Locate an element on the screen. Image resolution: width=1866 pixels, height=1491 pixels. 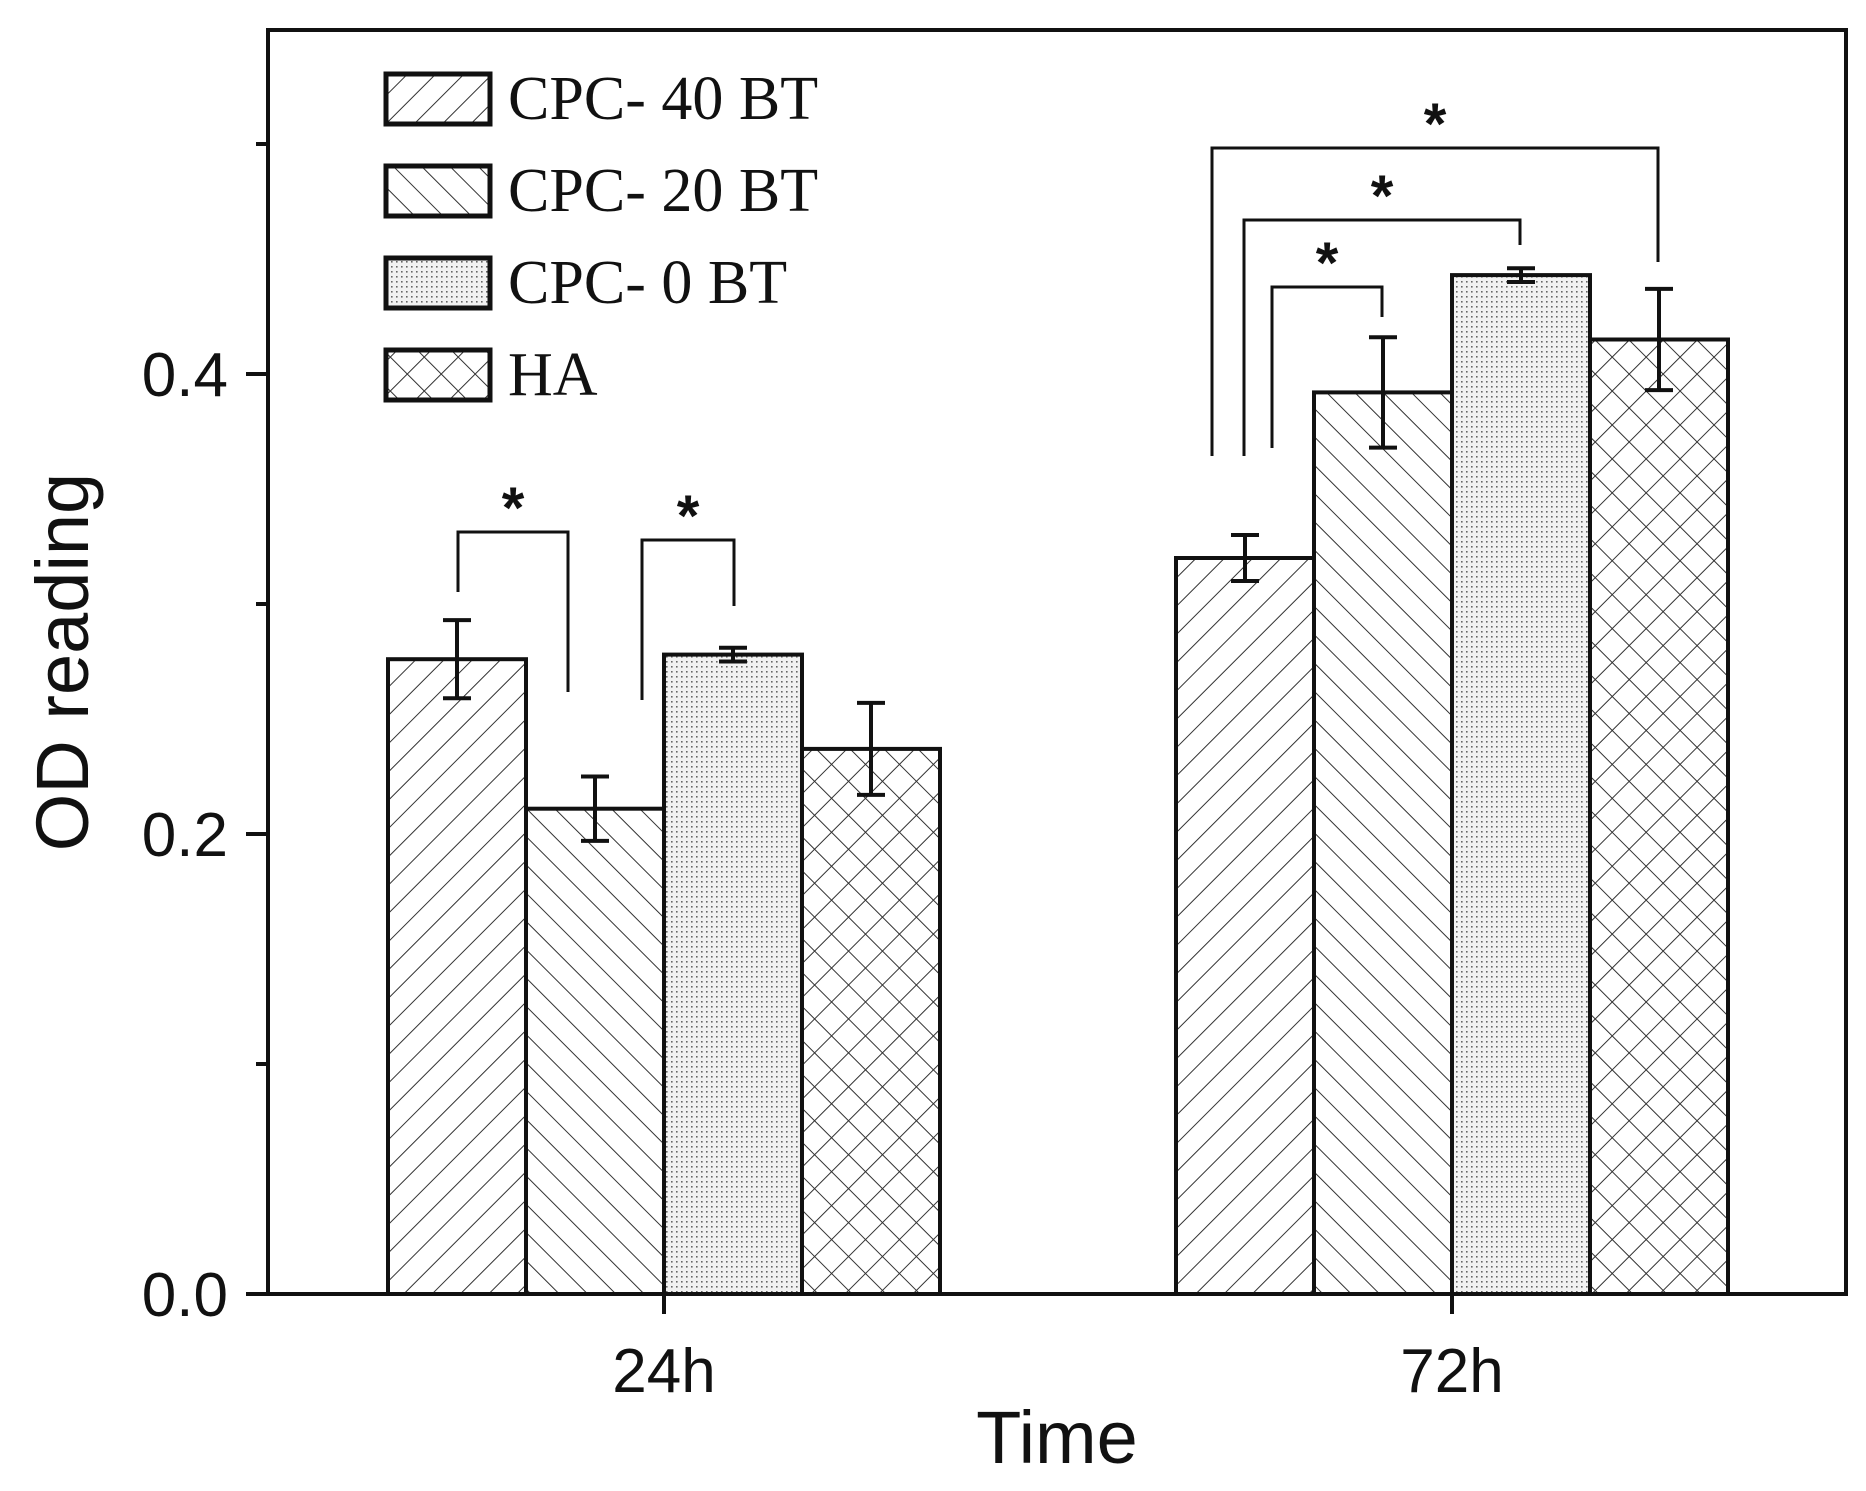
legend-label: HA is located at coordinates (553, 375).